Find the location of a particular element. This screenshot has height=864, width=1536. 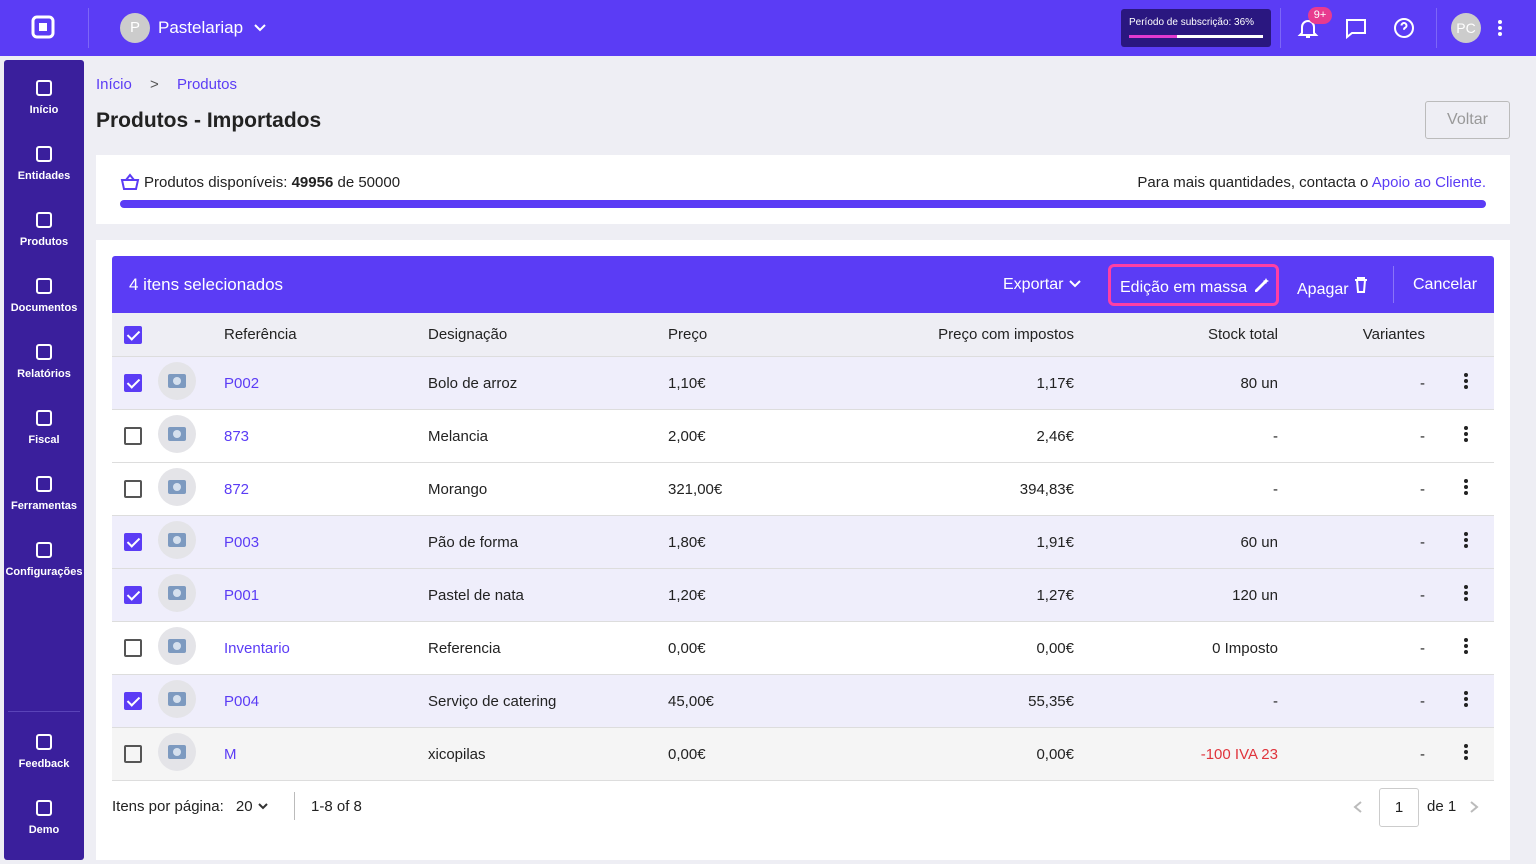

nav-item: Produtos is located at coordinates (44, 229).